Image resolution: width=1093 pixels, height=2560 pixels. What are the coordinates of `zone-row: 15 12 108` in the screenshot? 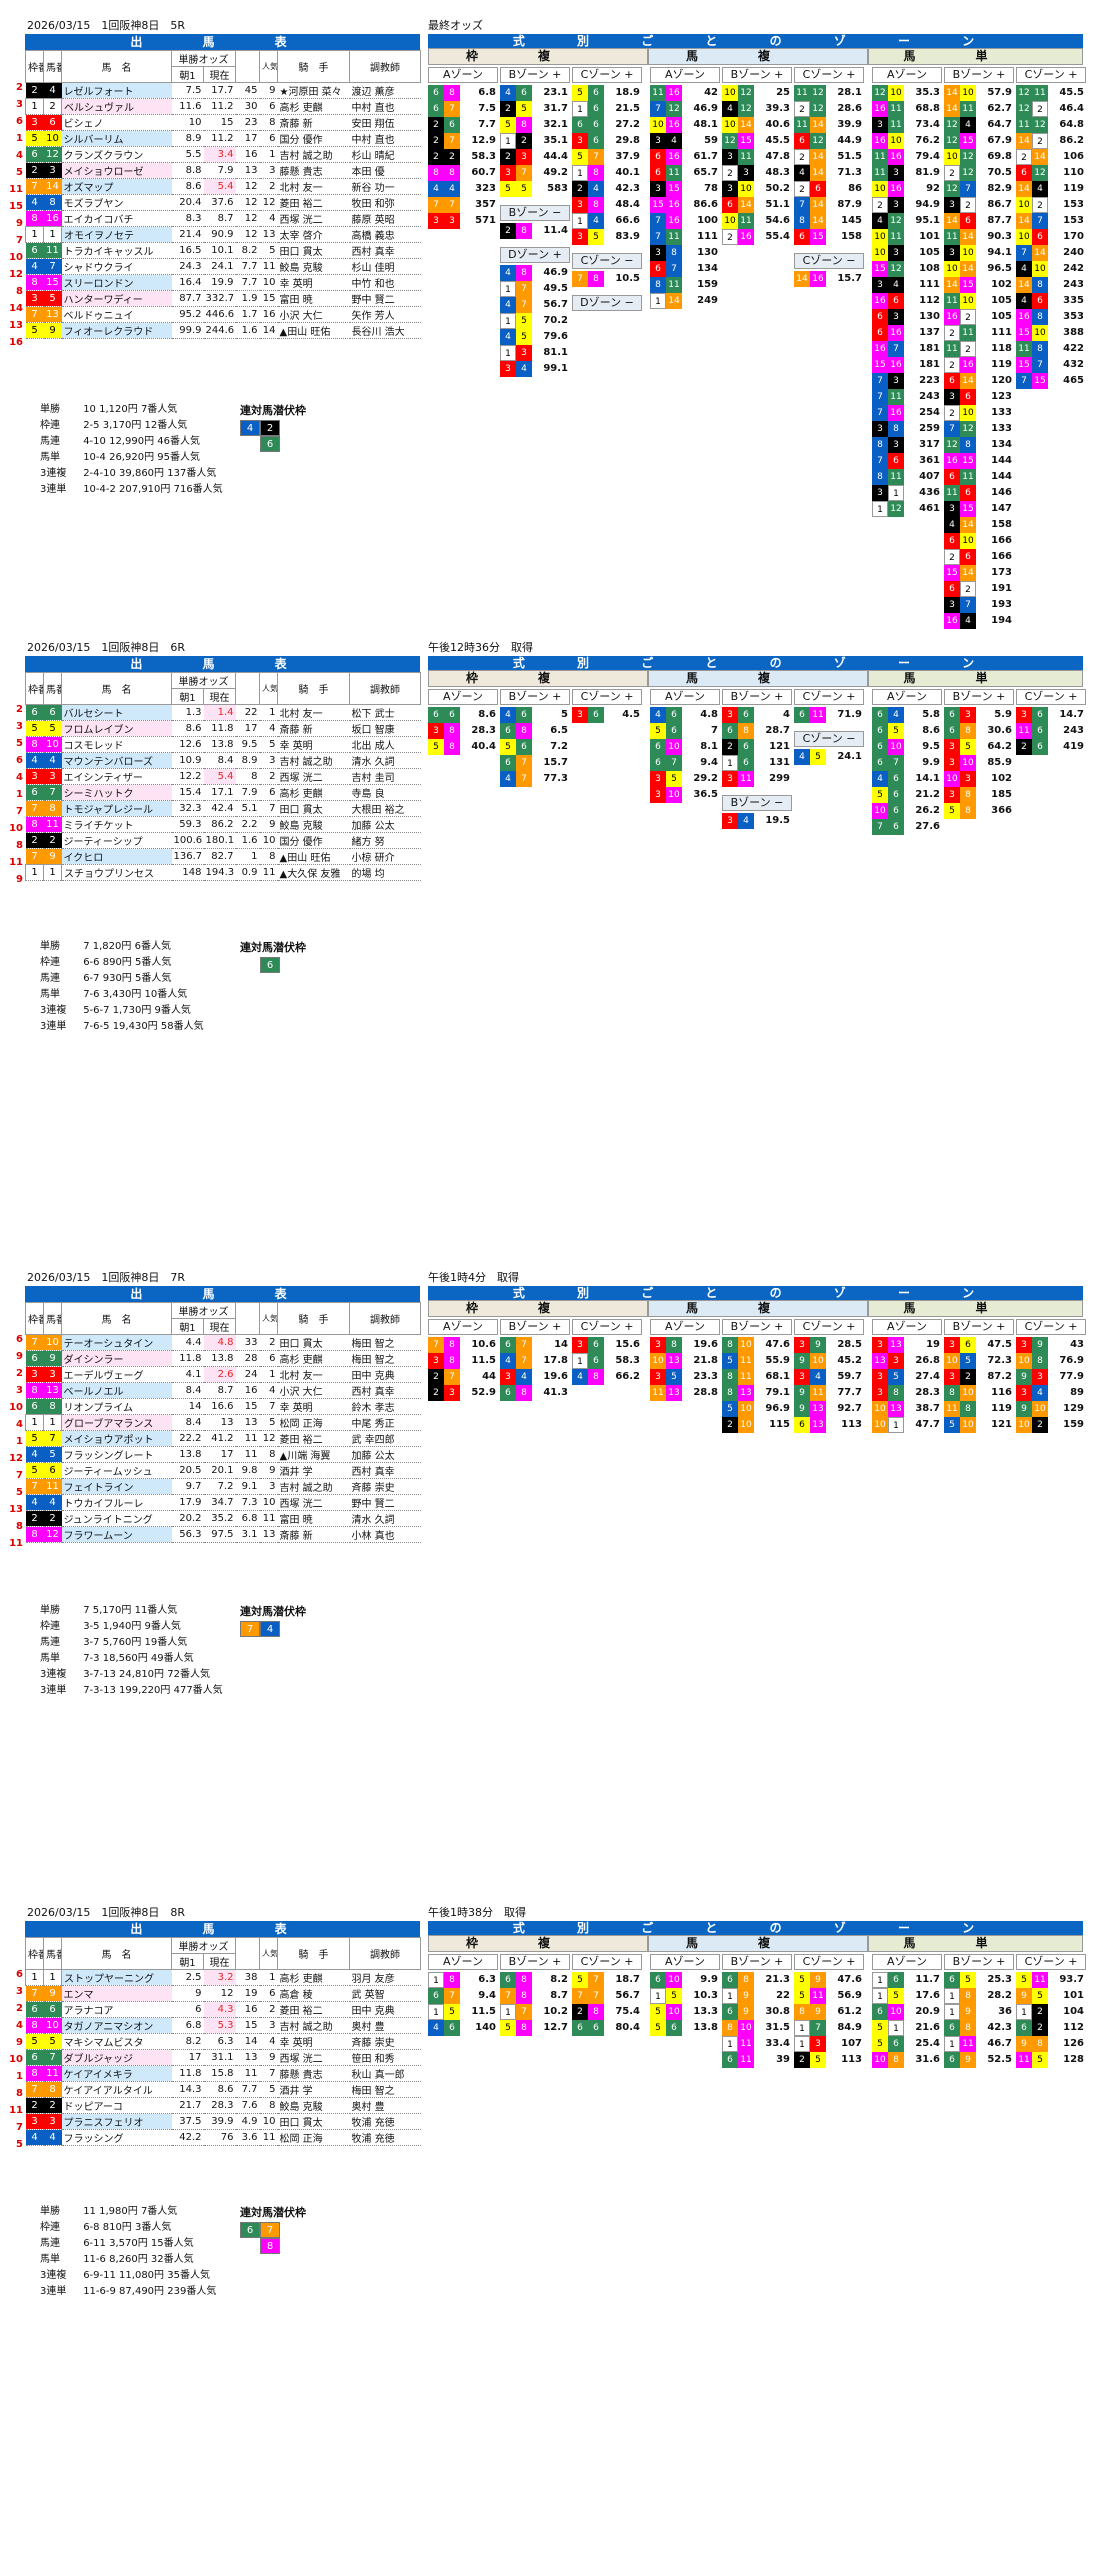 It's located at (907, 269).